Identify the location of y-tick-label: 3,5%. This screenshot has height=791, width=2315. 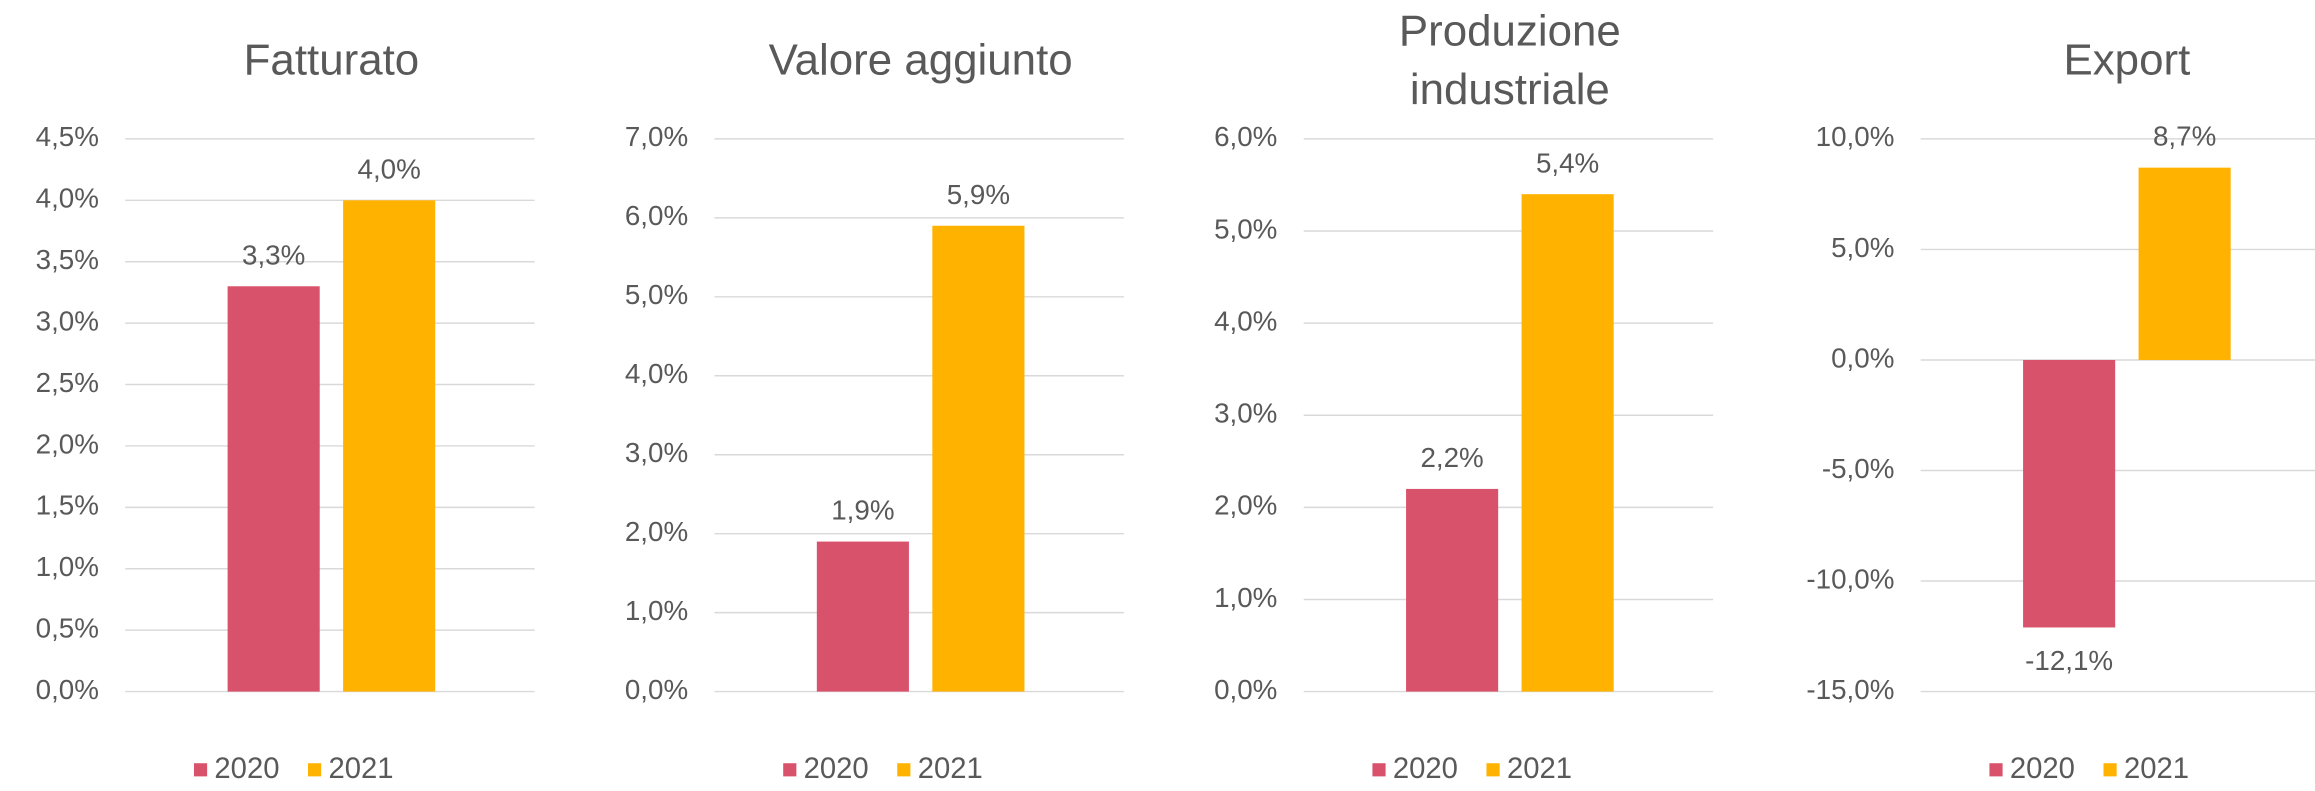
(67, 259).